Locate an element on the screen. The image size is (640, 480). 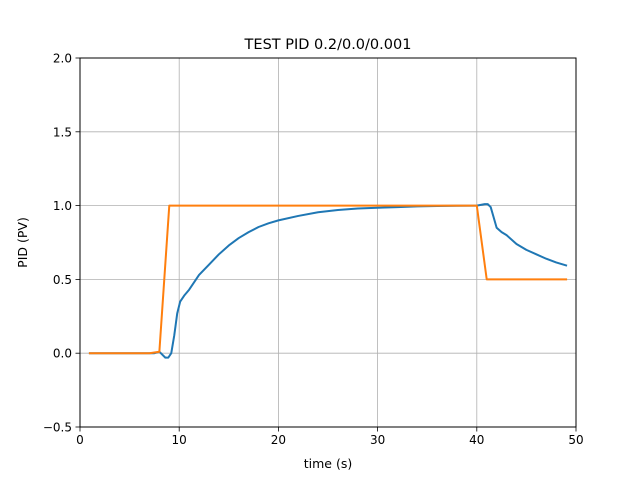
y-tick-label: 2.0 is located at coordinates (62, 59).